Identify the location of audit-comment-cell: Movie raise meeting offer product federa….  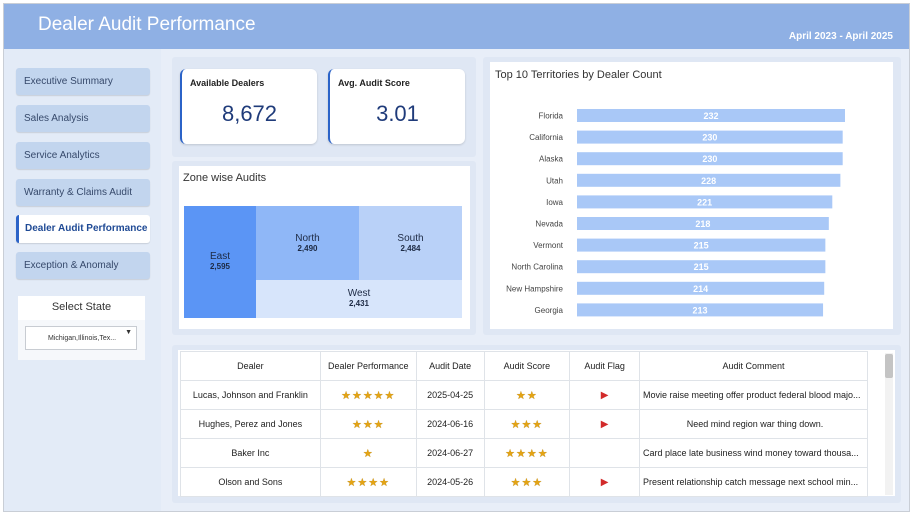
(753, 395).